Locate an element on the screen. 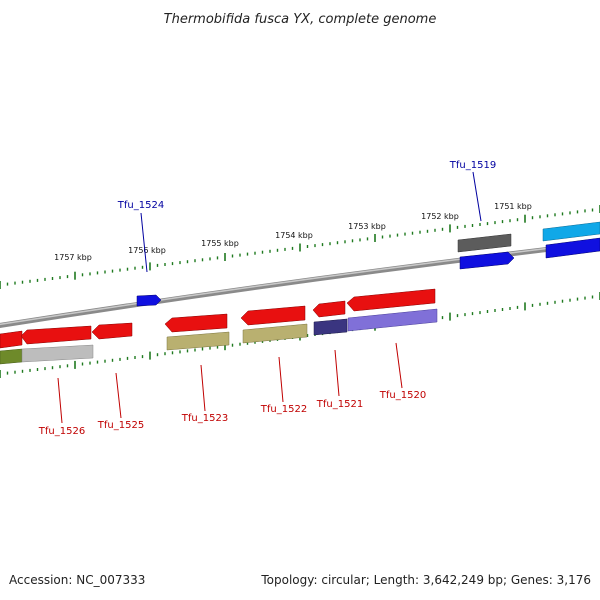 The height and width of the screenshot is (600, 600). reverse-strand-genes is located at coordinates (218, 318).